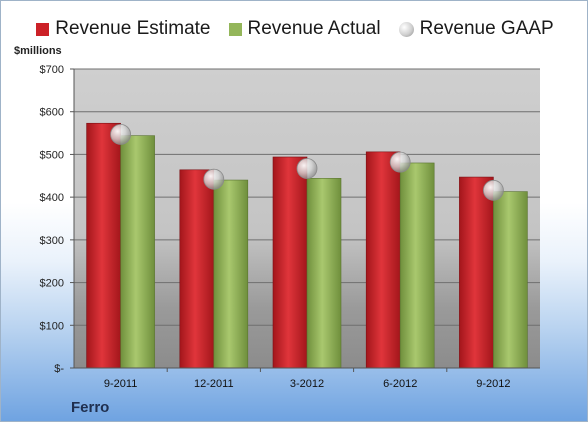 The width and height of the screenshot is (588, 423). What do you see at coordinates (400, 384) in the screenshot?
I see `x-tick-label: 6-2012` at bounding box center [400, 384].